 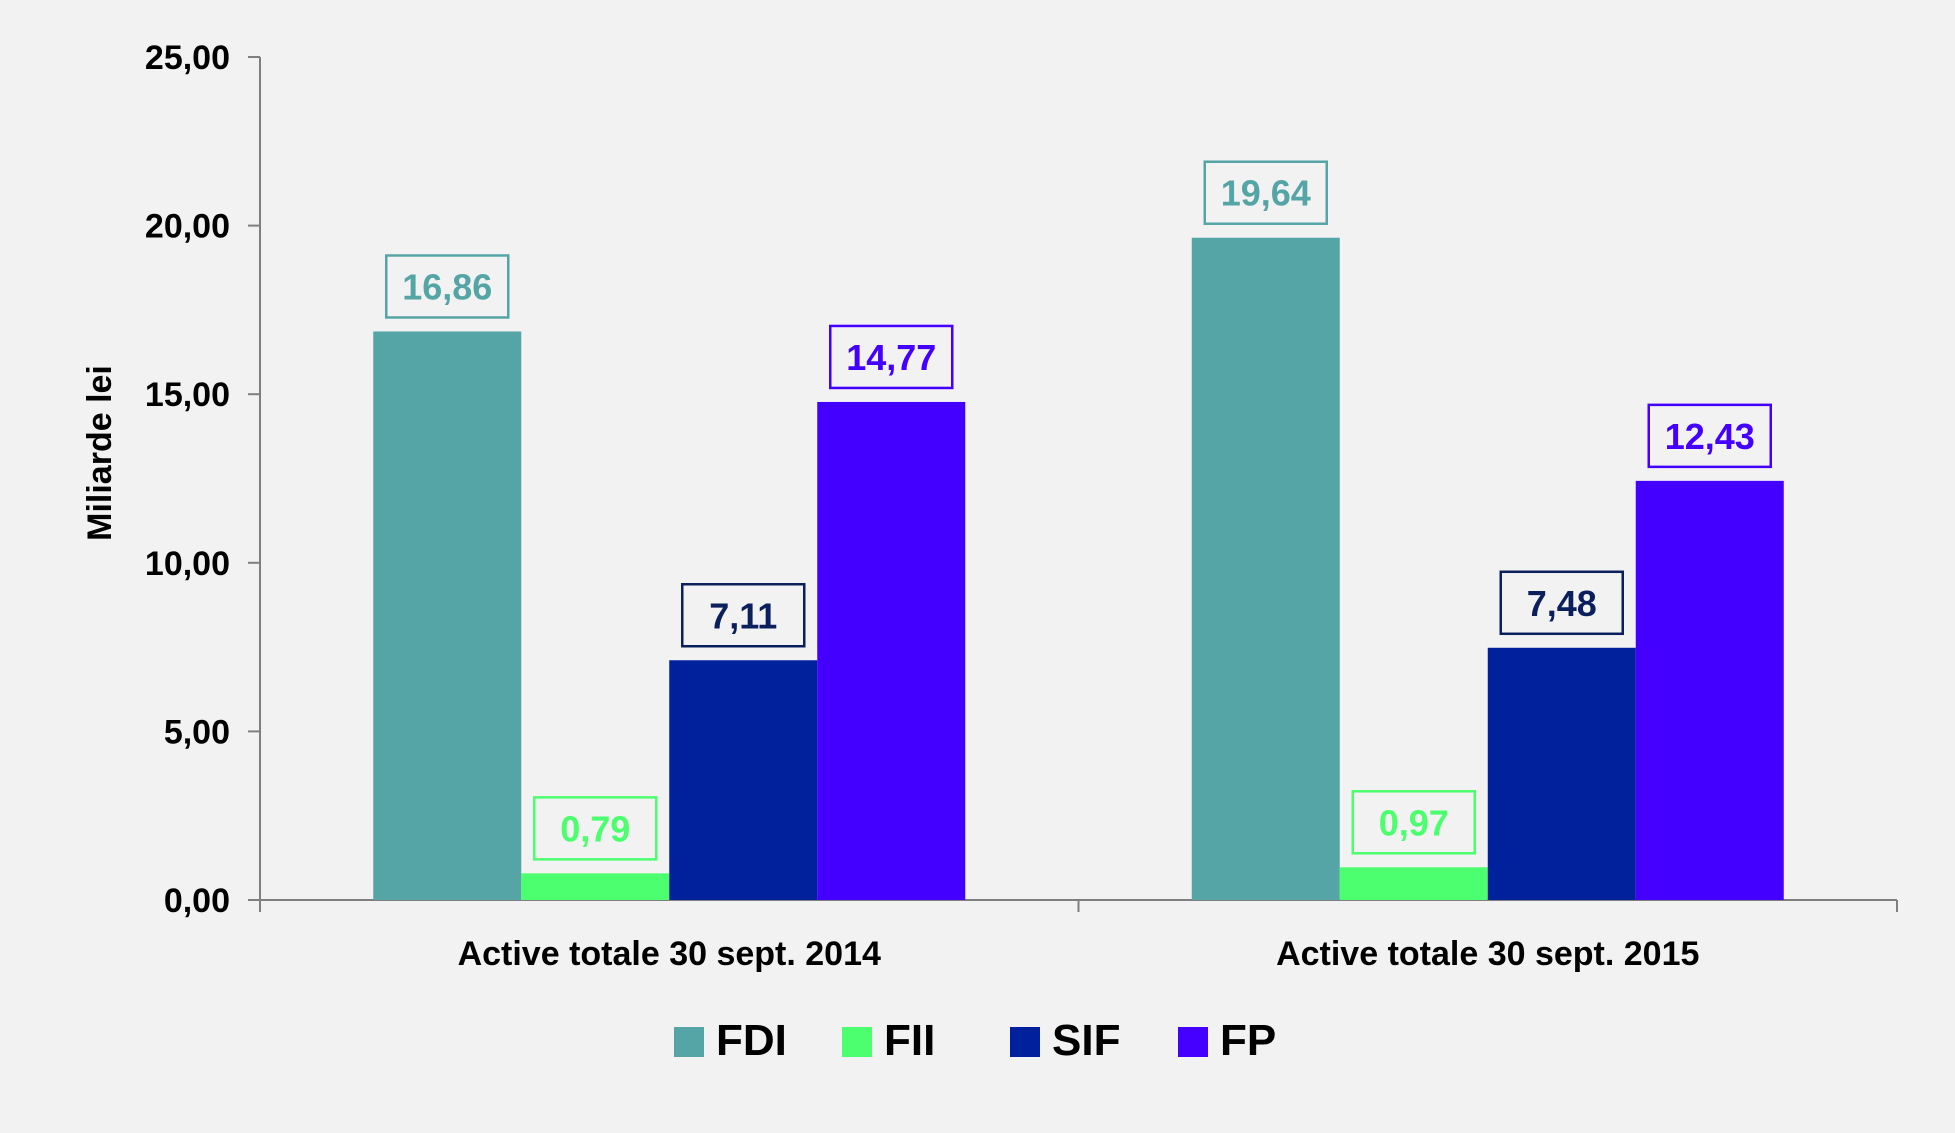 What do you see at coordinates (1086, 1040) in the screenshot?
I see `legend-label-sif: SIF` at bounding box center [1086, 1040].